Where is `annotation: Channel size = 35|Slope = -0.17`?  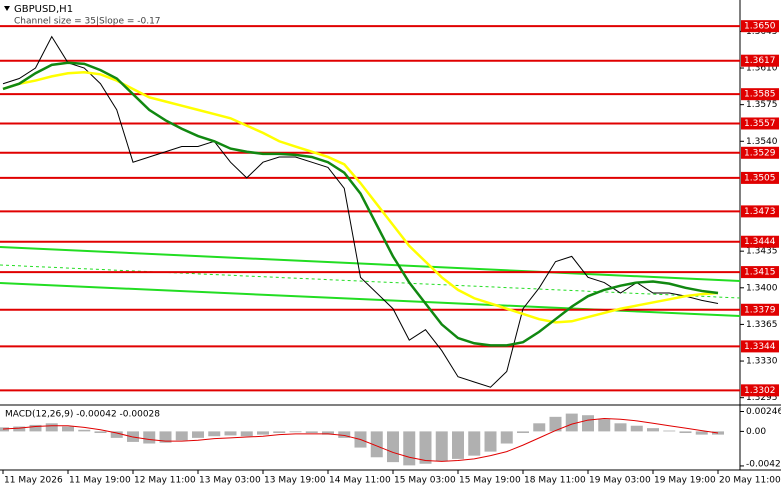
annotation: Channel size = 35|Slope = -0.17 is located at coordinates (87, 22).